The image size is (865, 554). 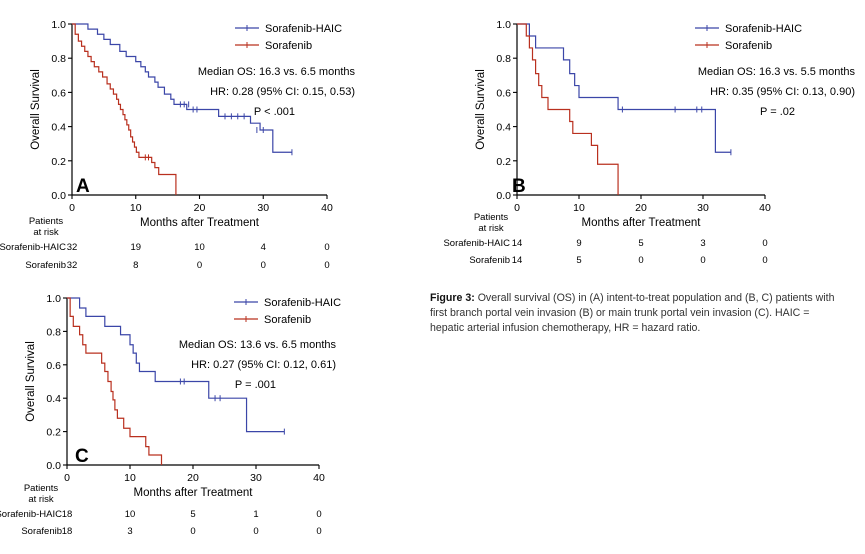 What do you see at coordinates (782, 92) in the screenshot?
I see `stats-annotation: HR: 0.35 (95% CI: 0.13, 0.90)` at bounding box center [782, 92].